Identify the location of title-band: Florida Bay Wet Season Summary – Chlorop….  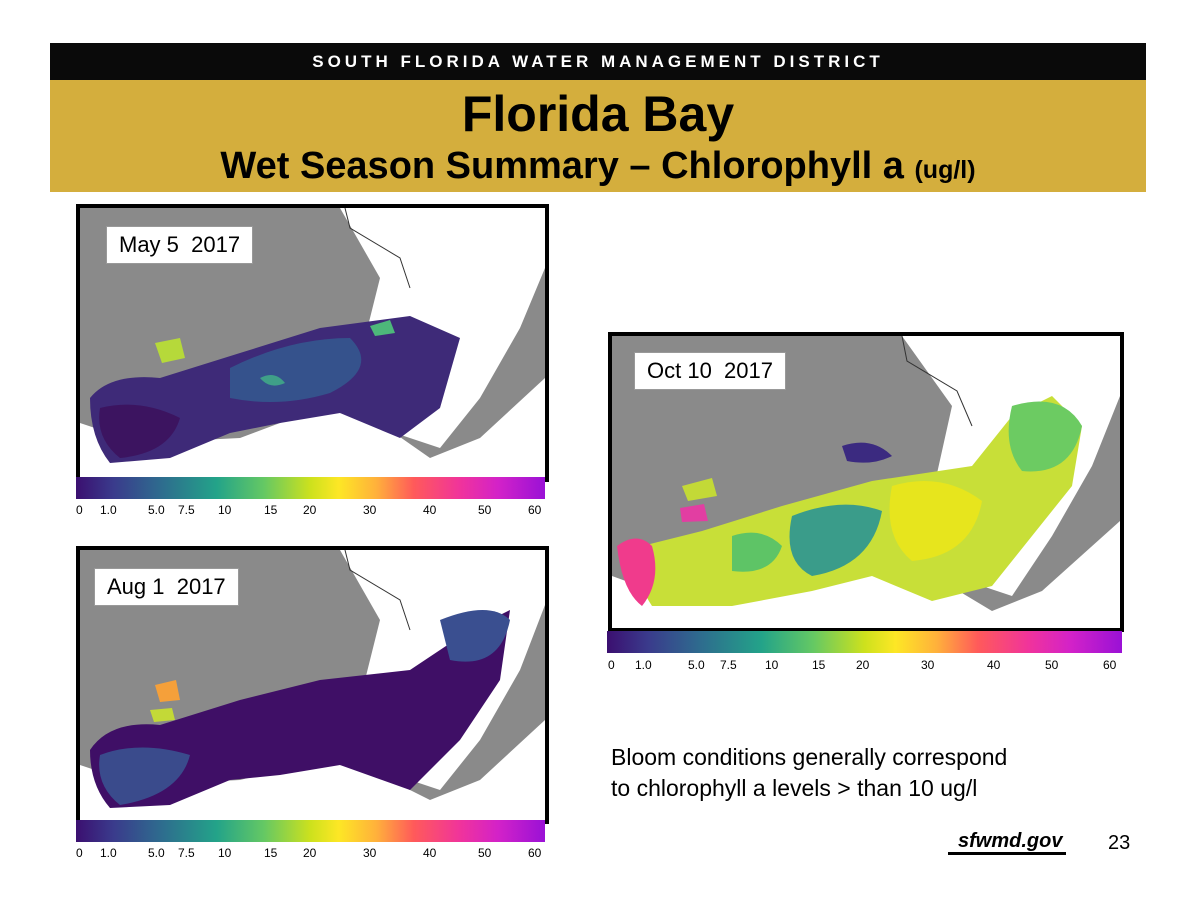
(598, 136).